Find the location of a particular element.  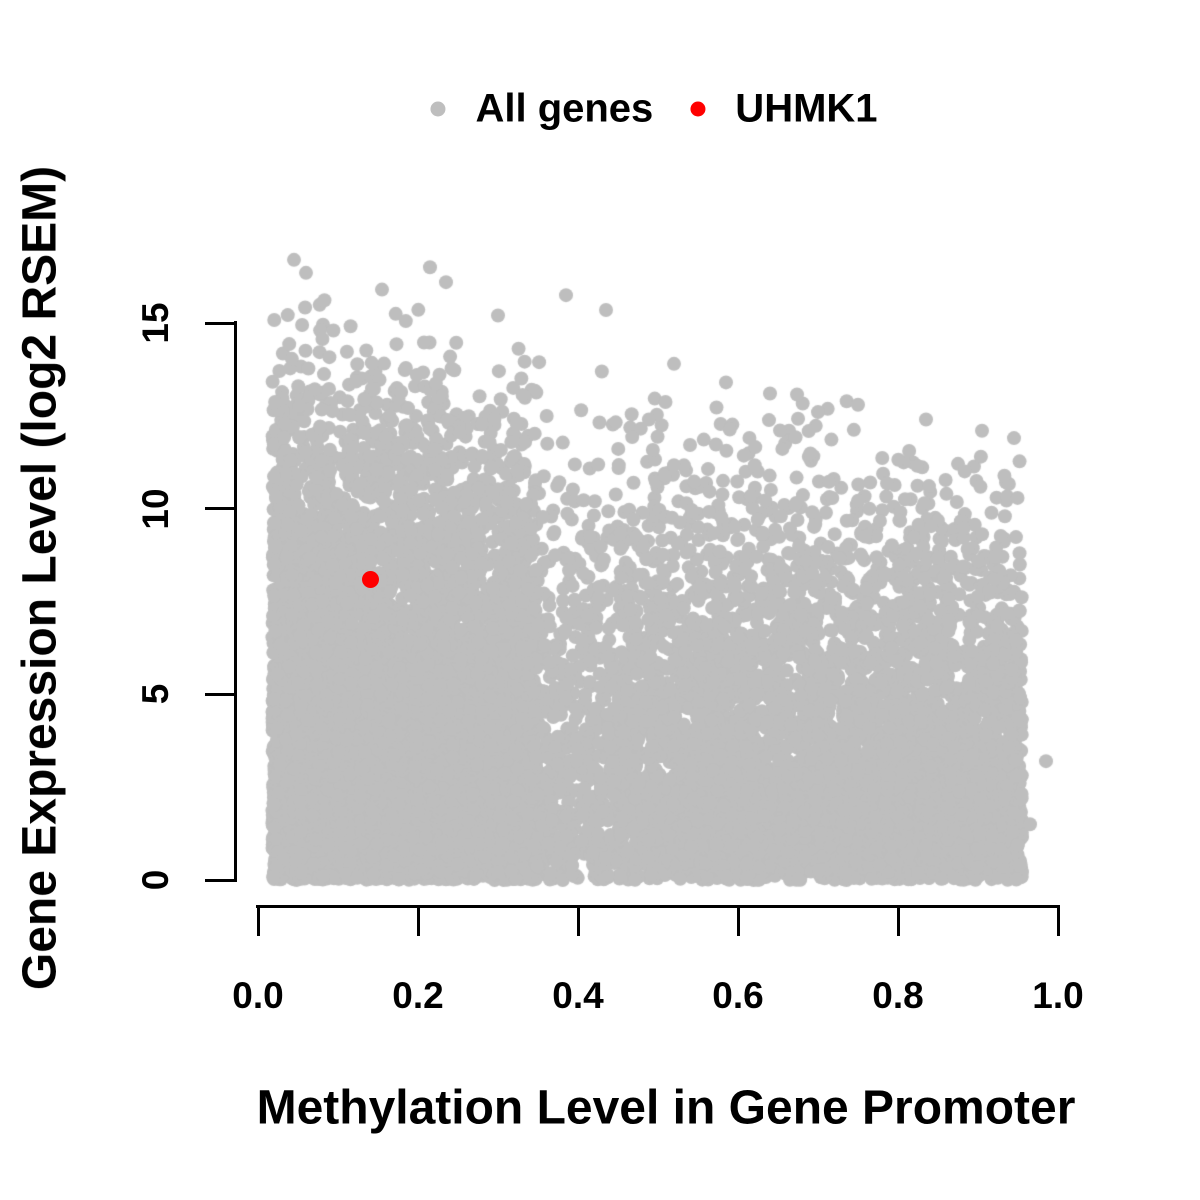

x-tick-label-0.2: 0.2 is located at coordinates (418, 995).